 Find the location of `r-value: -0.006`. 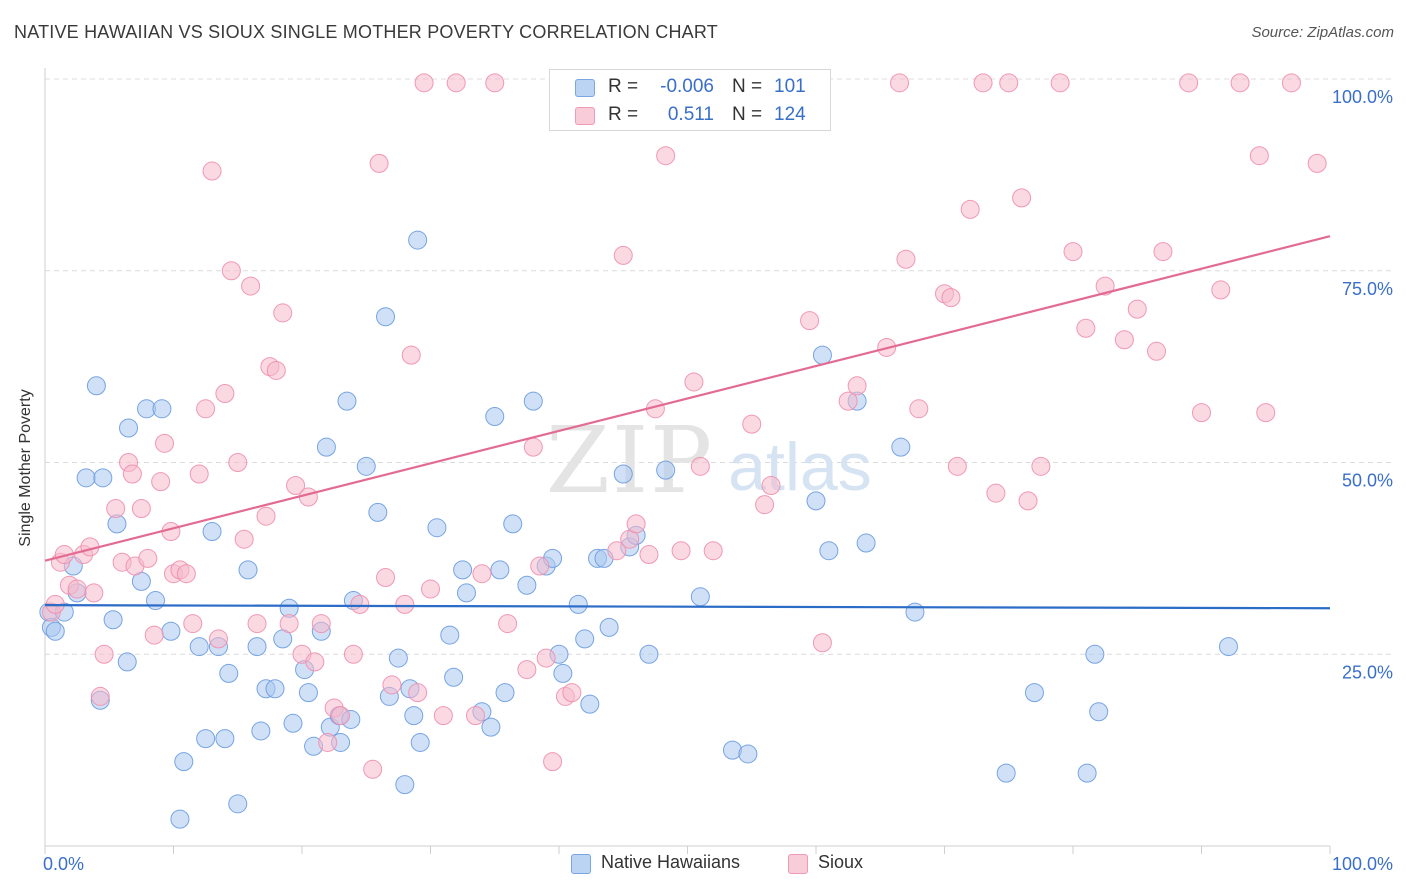

r-value: -0.006 is located at coordinates (687, 86).